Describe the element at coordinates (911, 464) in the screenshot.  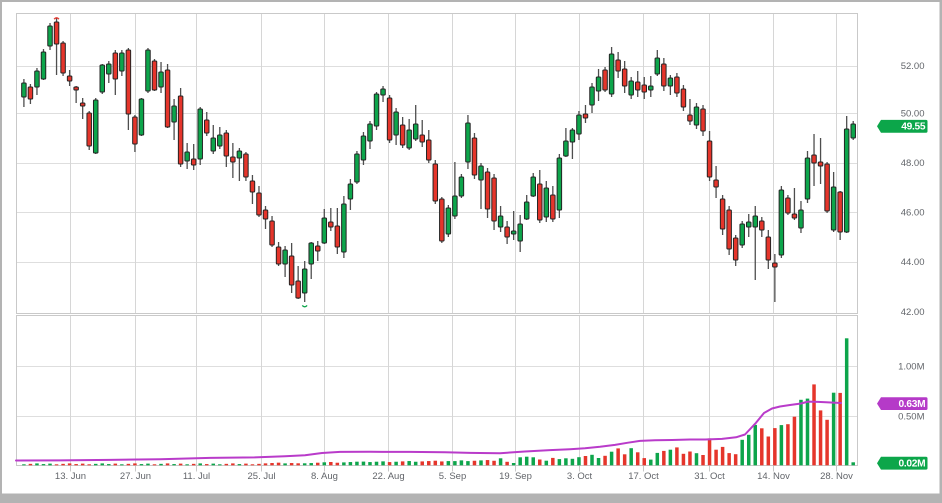
I see `svg-text: 0.02M` at that location.